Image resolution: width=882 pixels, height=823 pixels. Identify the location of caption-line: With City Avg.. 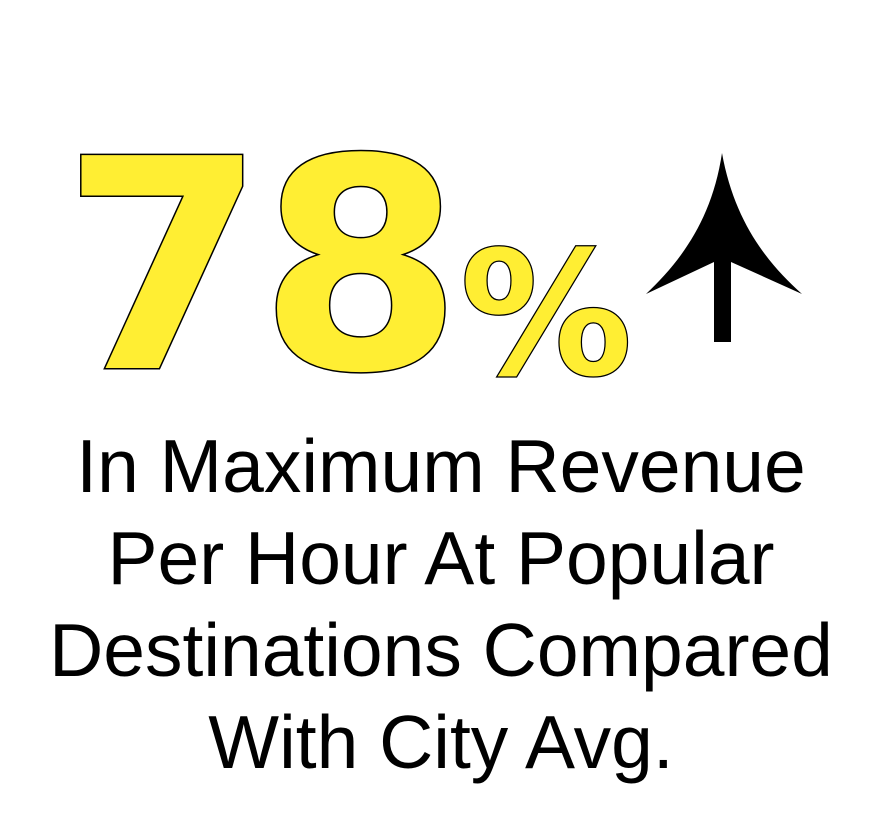
(441, 742).